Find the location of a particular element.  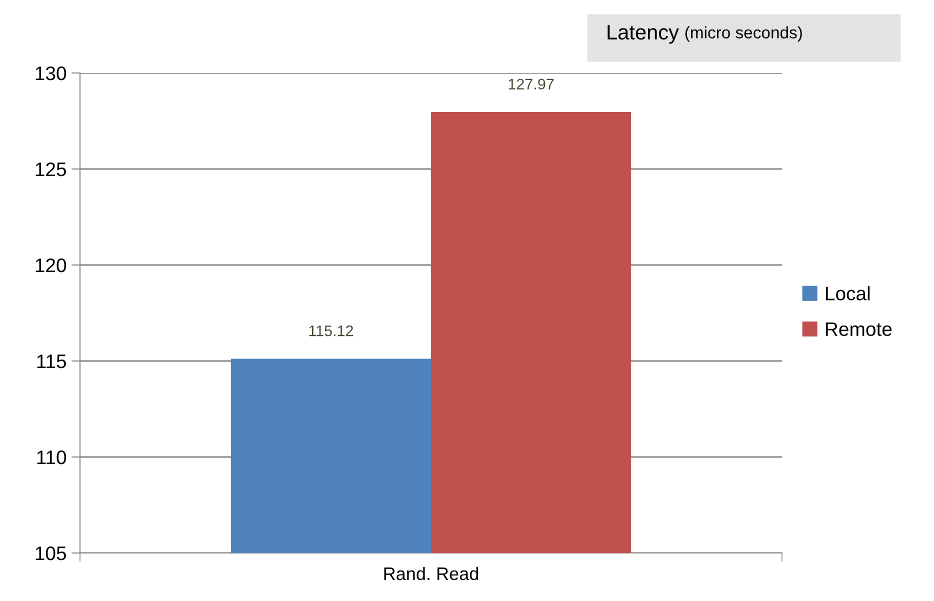

legend-label: Remote is located at coordinates (859, 329).